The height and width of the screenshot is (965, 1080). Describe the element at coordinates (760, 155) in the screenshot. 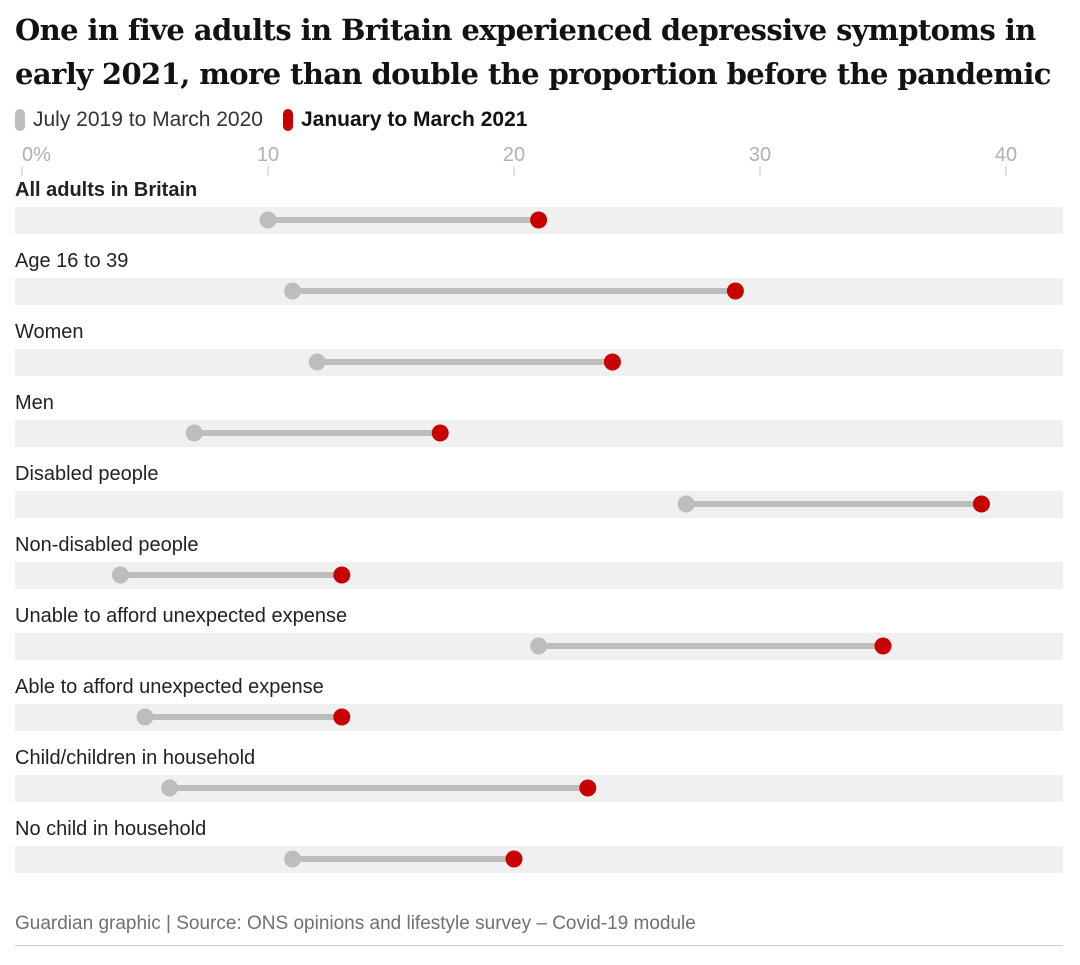

I see `x-tick-label: 30` at that location.